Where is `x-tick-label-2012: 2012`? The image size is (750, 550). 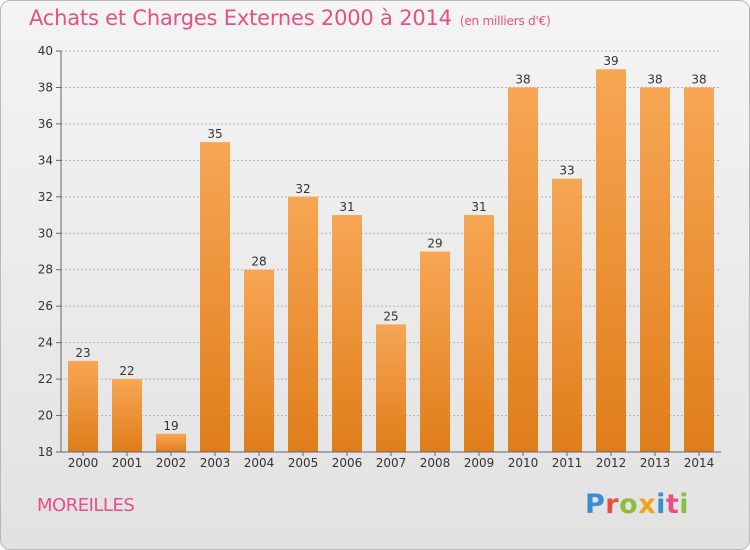
x-tick-label-2012: 2012 is located at coordinates (611, 463).